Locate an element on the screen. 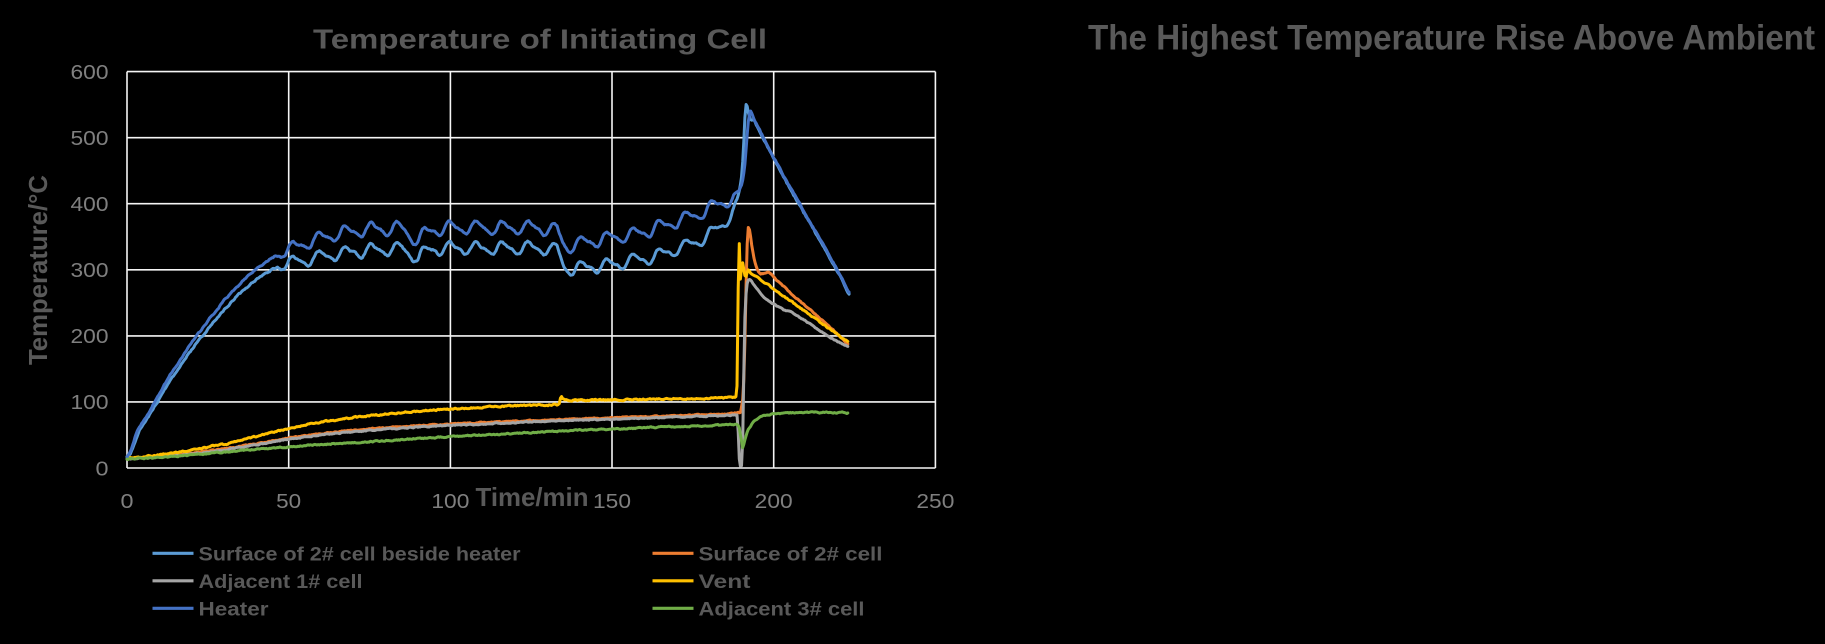 The width and height of the screenshot is (1825, 644). svg-text: 400 is located at coordinates (90, 204).